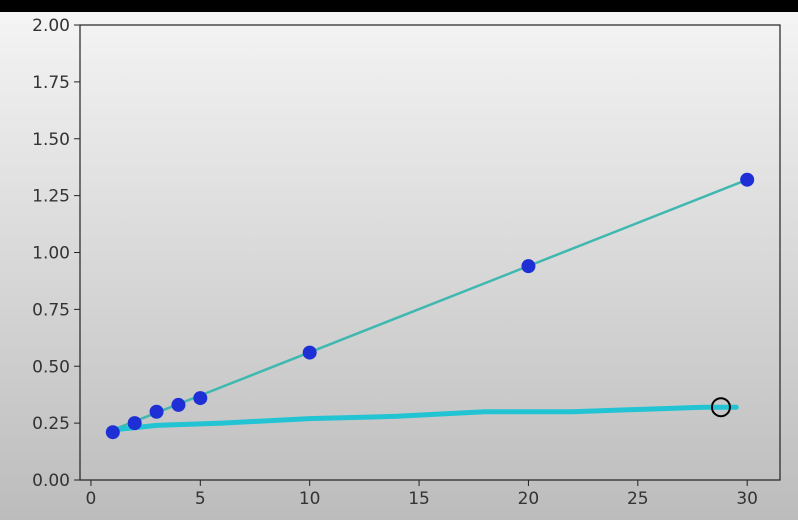 Image resolution: width=798 pixels, height=520 pixels. I want to click on y-tick-label: 0.50, so click(51, 367).